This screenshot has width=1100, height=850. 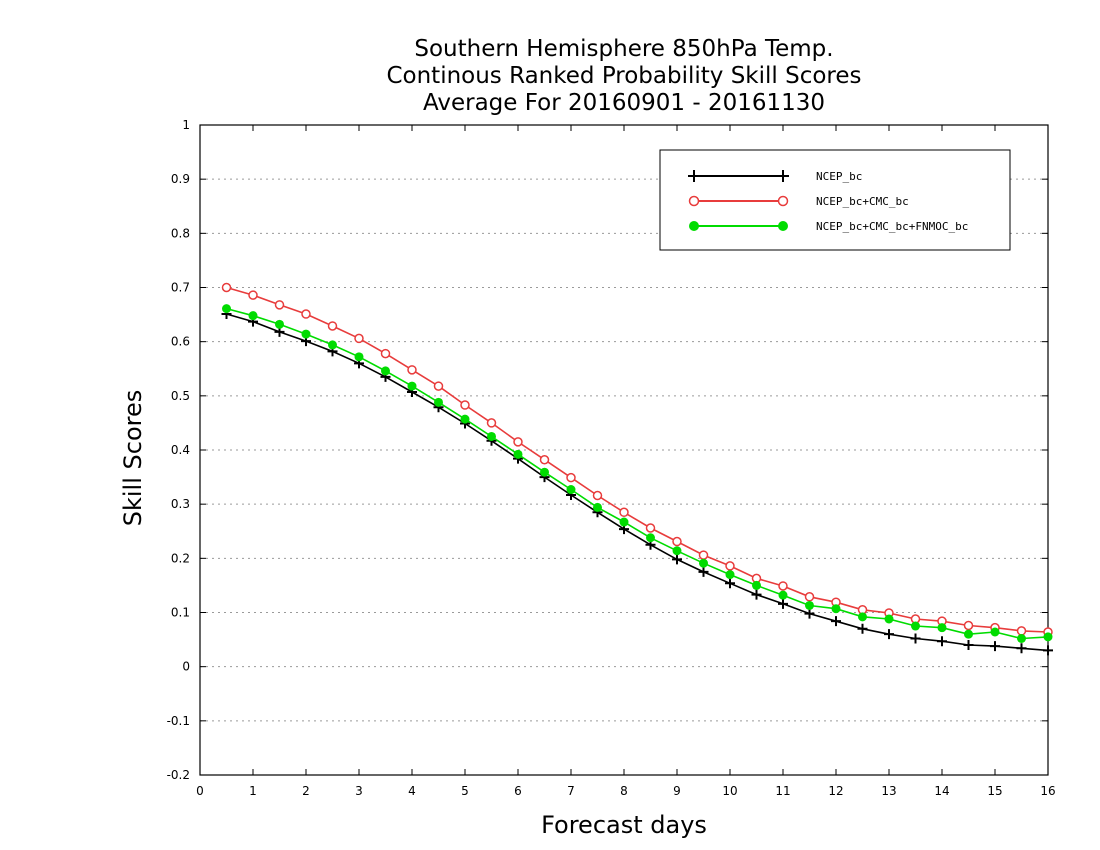 What do you see at coordinates (465, 791) in the screenshot?
I see `x-tick-label: 5` at bounding box center [465, 791].